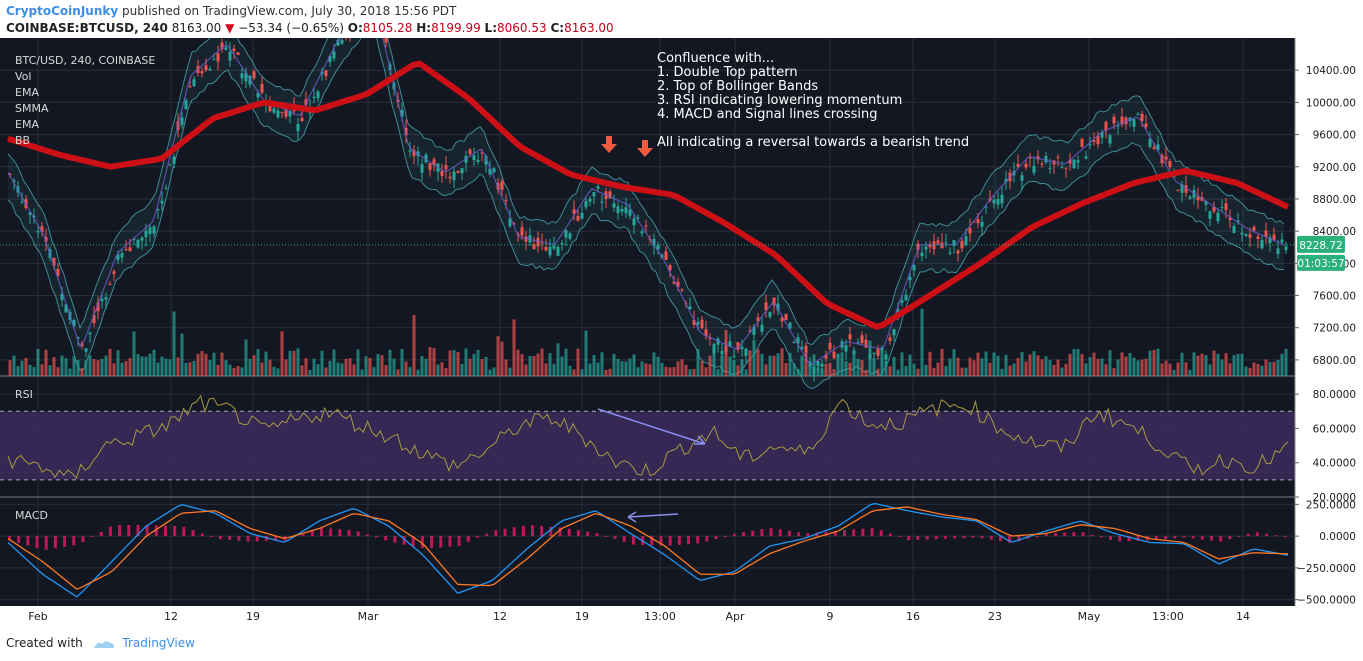 Image resolution: width=1363 pixels, height=661 pixels. What do you see at coordinates (490, 28) in the screenshot?
I see `low-label: L:` at bounding box center [490, 28].